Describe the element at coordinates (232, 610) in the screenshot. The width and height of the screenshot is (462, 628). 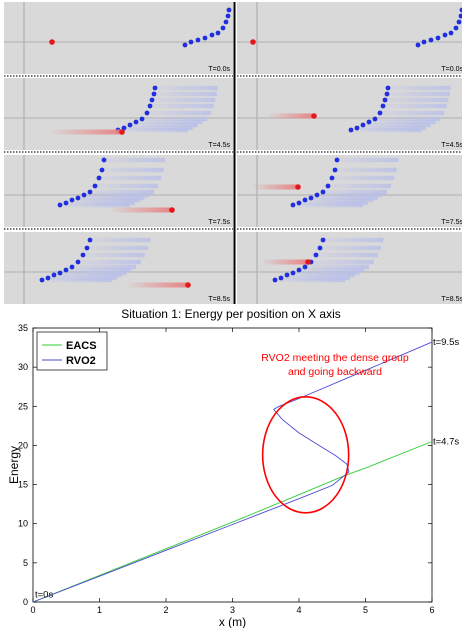
I see `x-tick-label: 3` at that location.